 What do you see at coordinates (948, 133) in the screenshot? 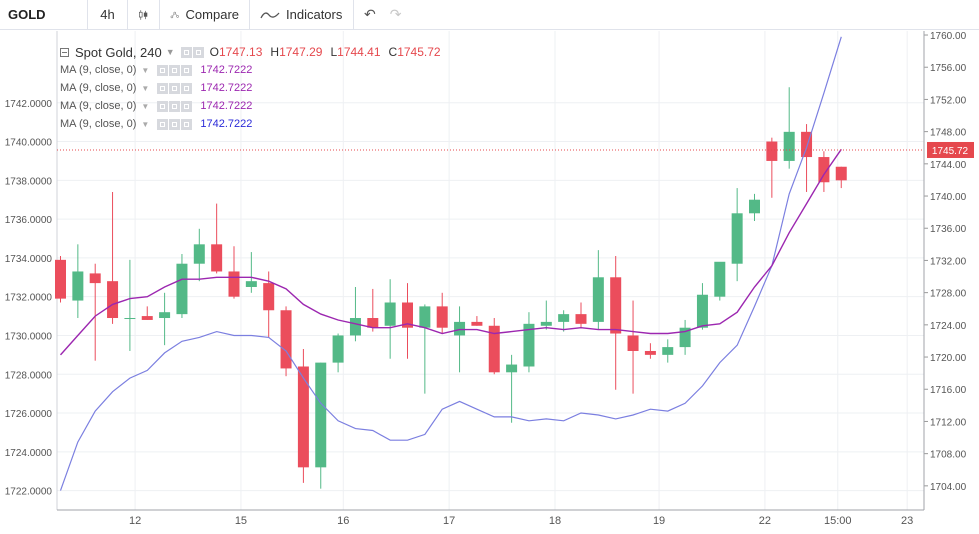
I see `right-tick-label: 1748.00` at bounding box center [948, 133].